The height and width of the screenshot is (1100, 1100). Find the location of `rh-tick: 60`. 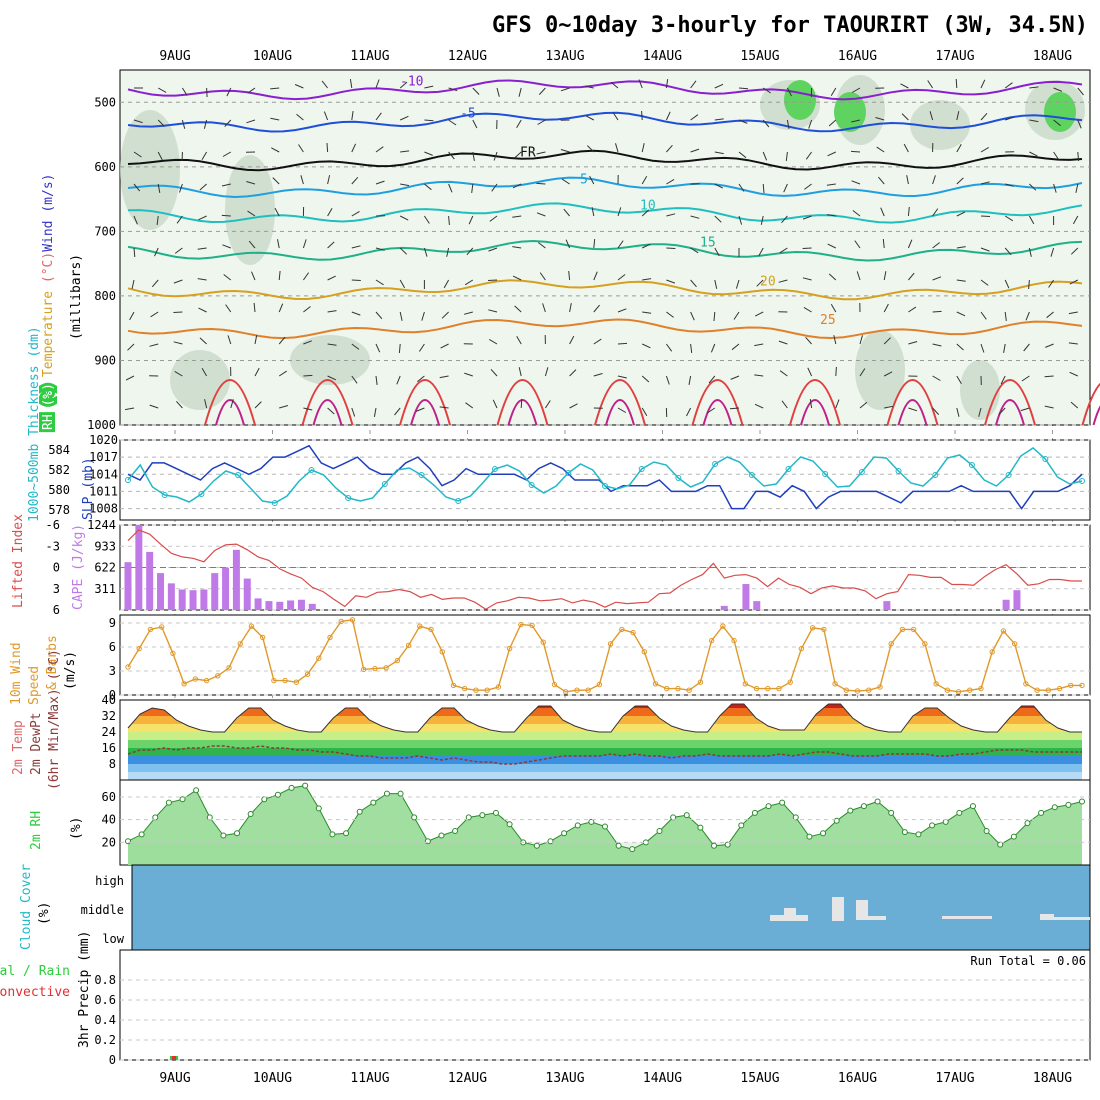

rh-tick: 60 is located at coordinates (109, 797).